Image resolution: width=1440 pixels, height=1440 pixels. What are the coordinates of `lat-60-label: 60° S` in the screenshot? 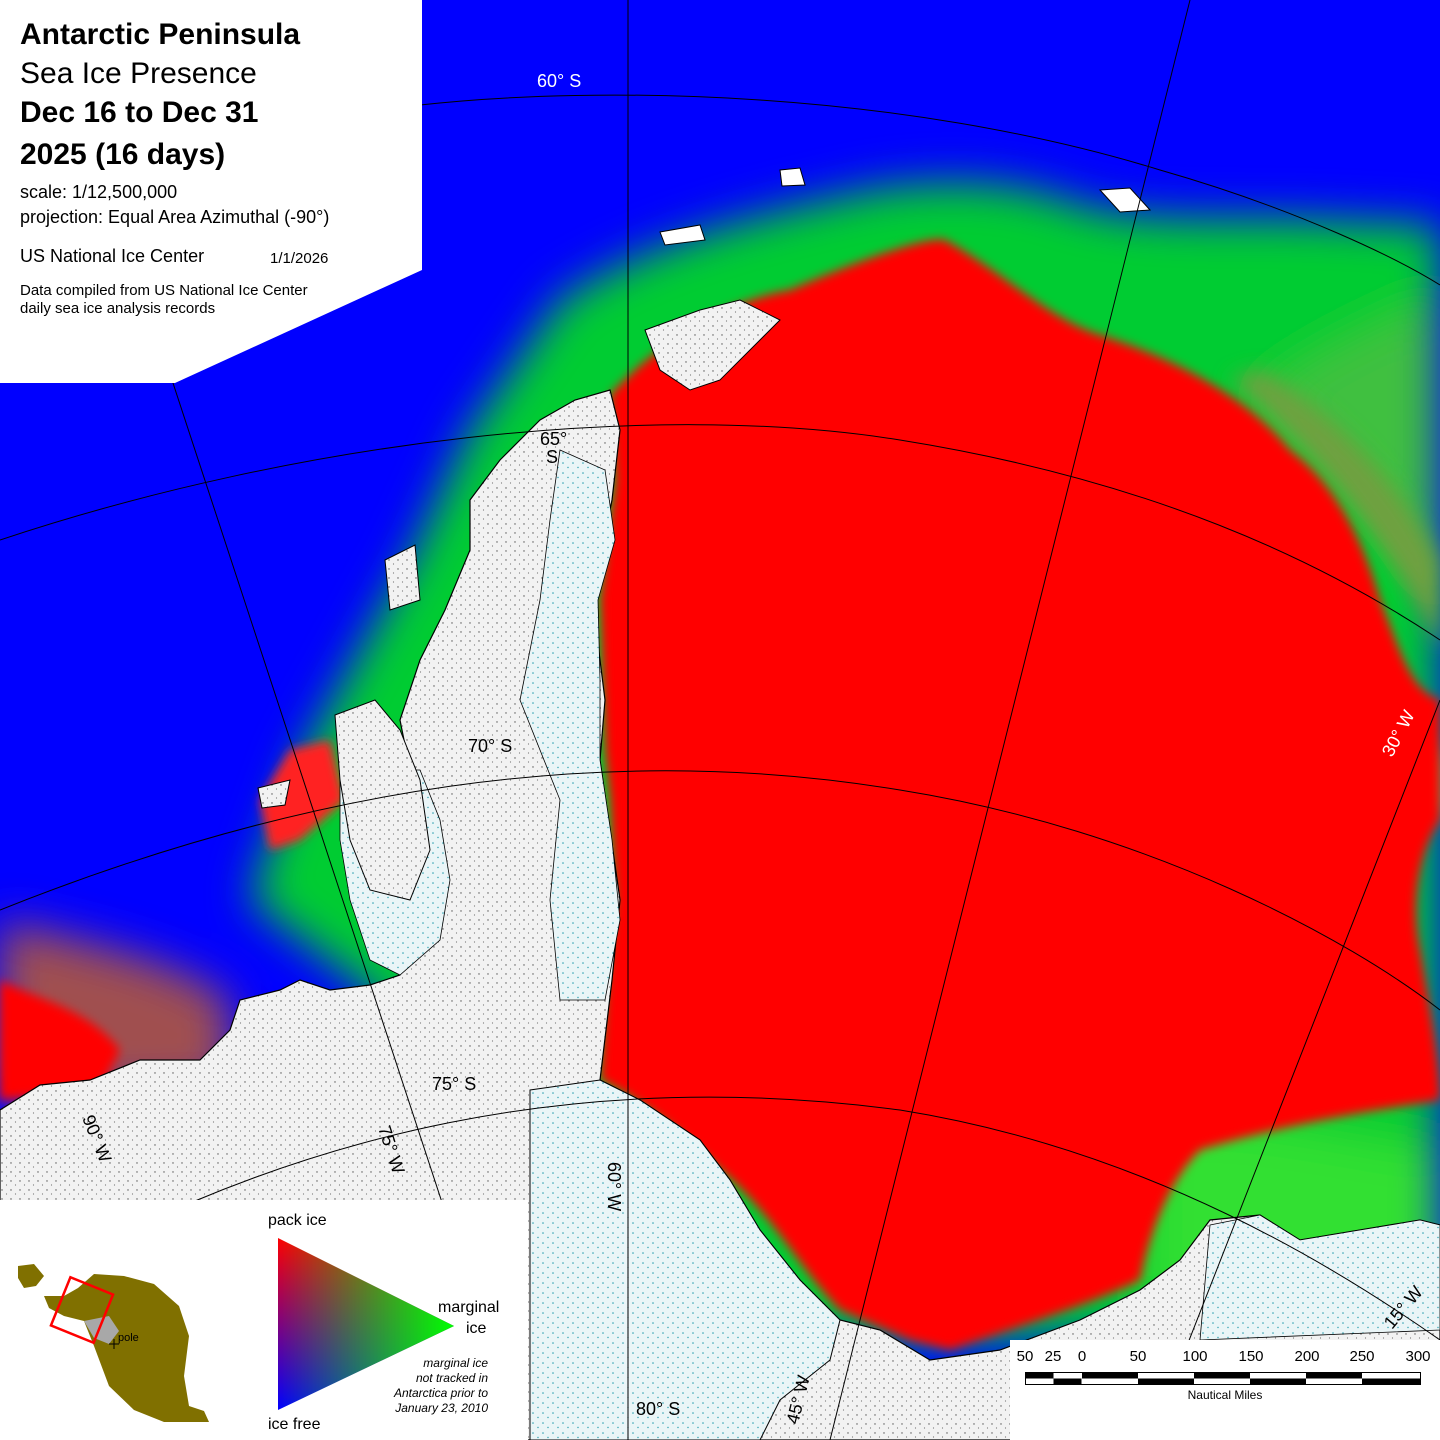 It's located at (559, 81).